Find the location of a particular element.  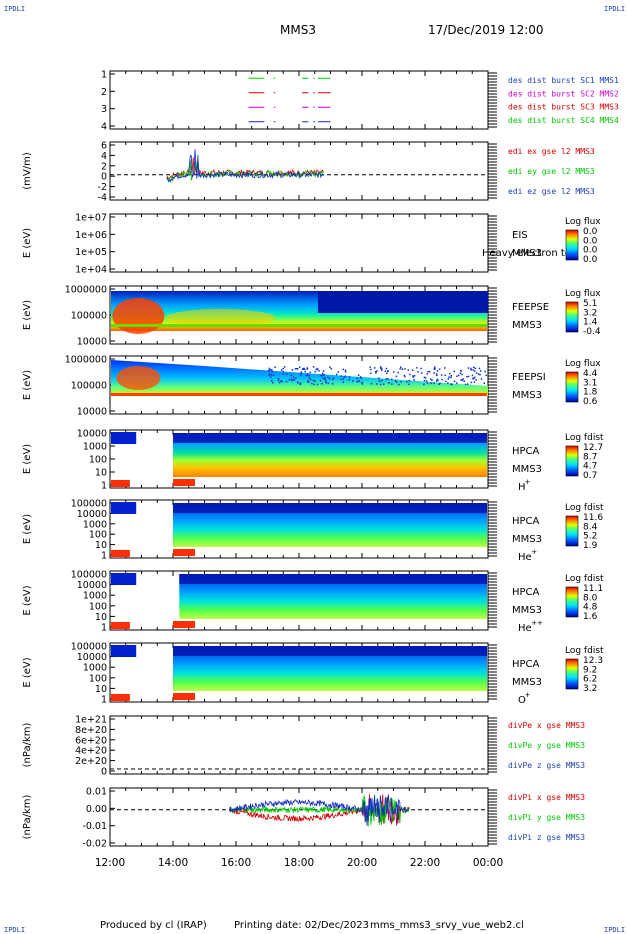

legend-entry: des dist burst SC3 MMS3 is located at coordinates (563, 107).